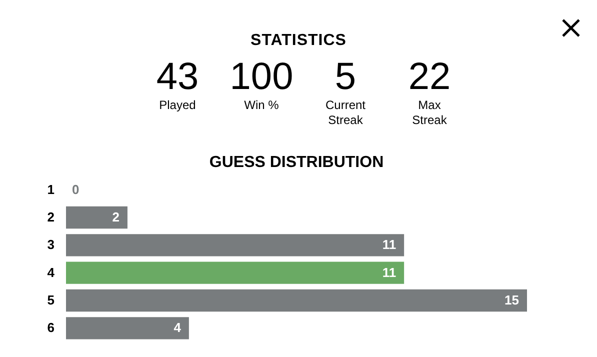  Describe the element at coordinates (50, 189) in the screenshot. I see `y-tick-label: 1` at that location.